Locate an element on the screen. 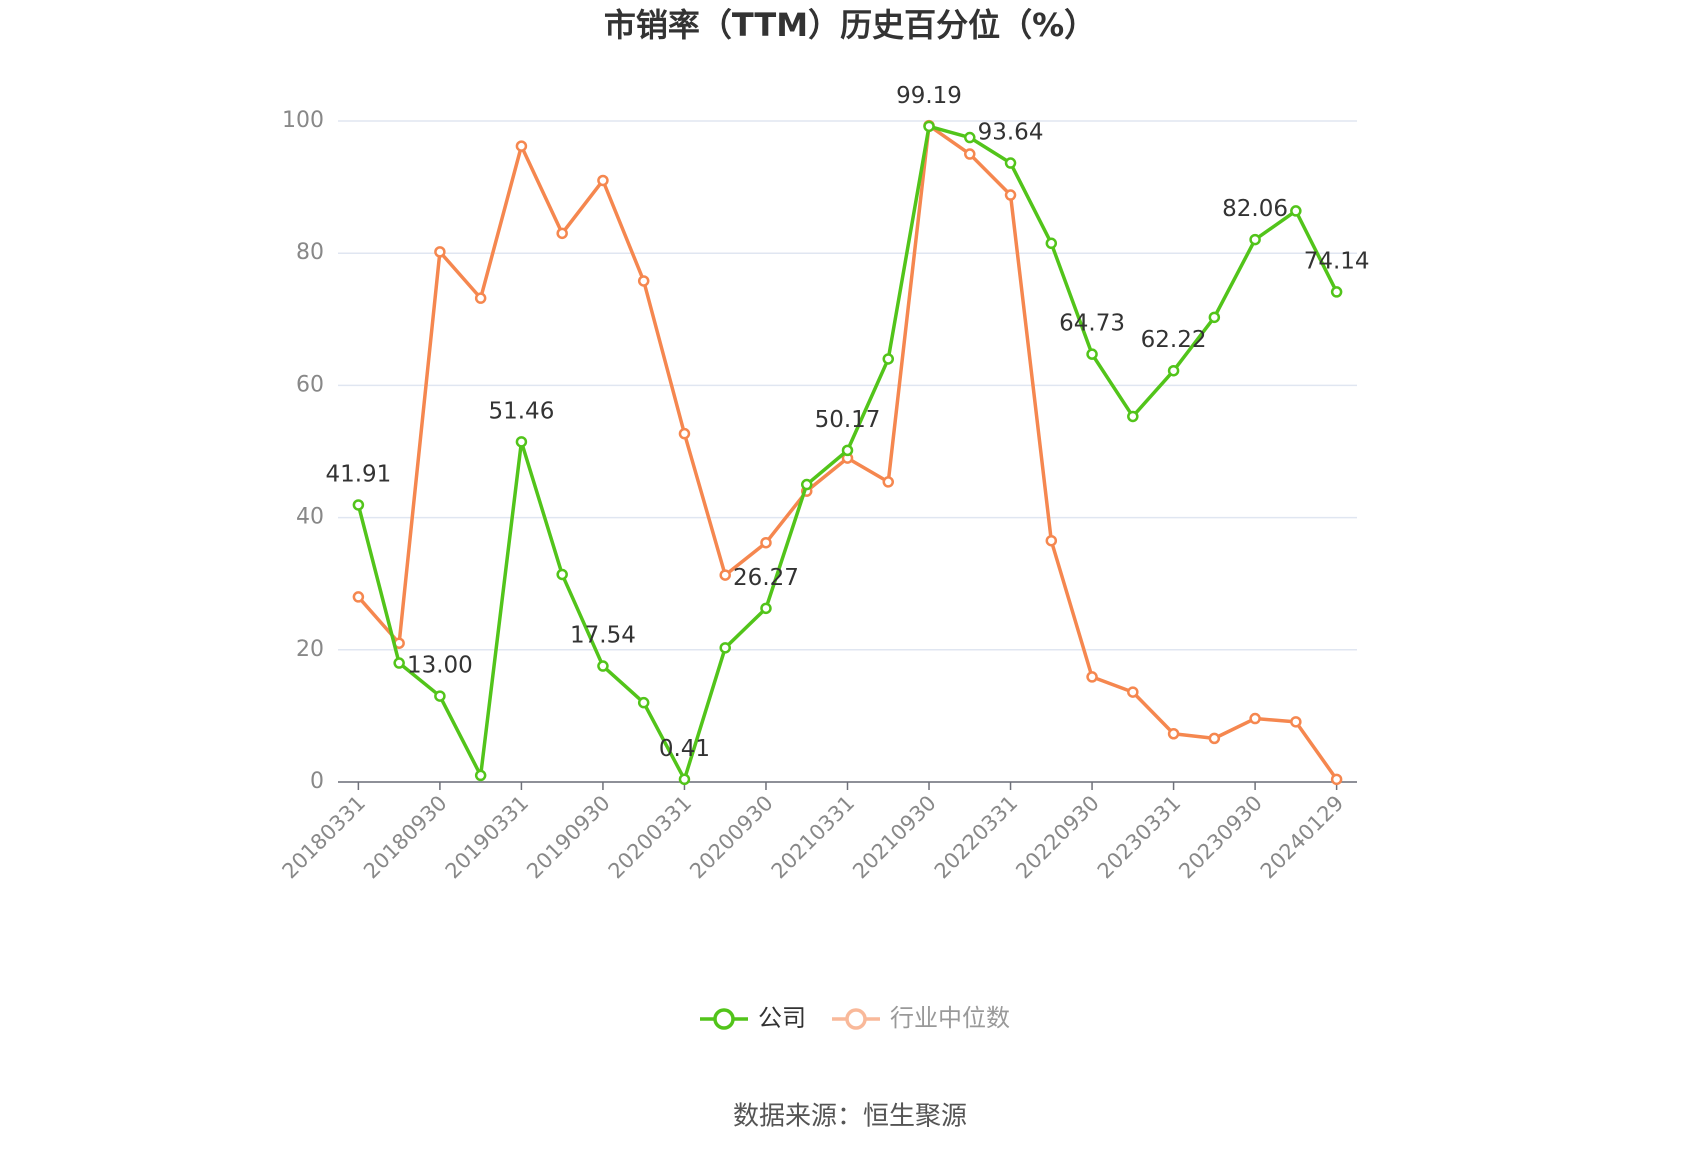  data-label: 17.54 is located at coordinates (603, 636).